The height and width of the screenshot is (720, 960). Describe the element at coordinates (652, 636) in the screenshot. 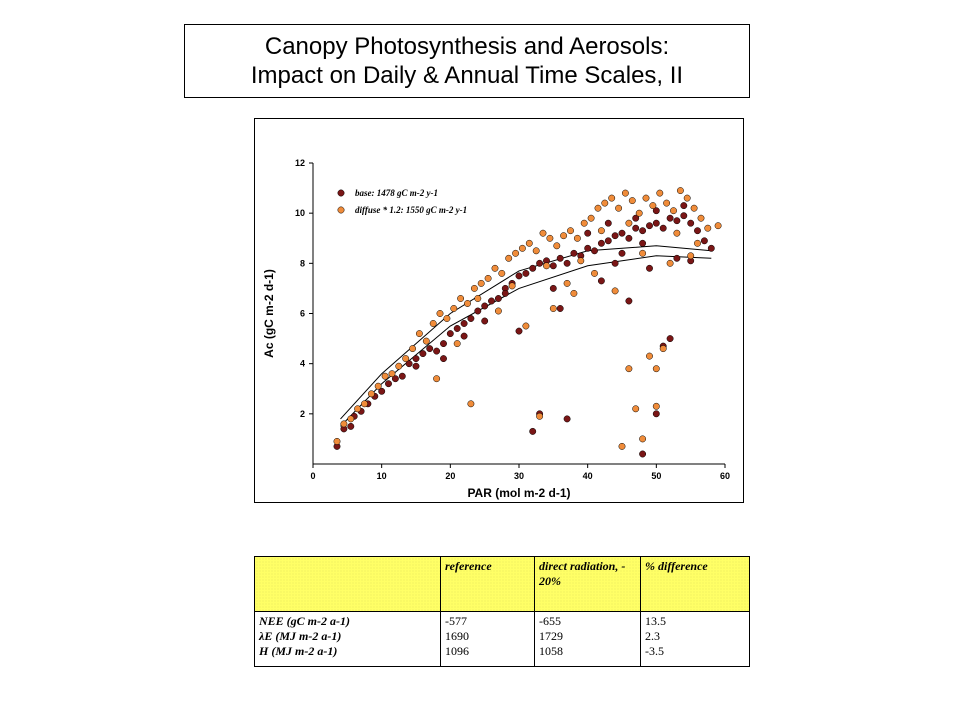

I see `cell-le-diff: 2.3` at that location.